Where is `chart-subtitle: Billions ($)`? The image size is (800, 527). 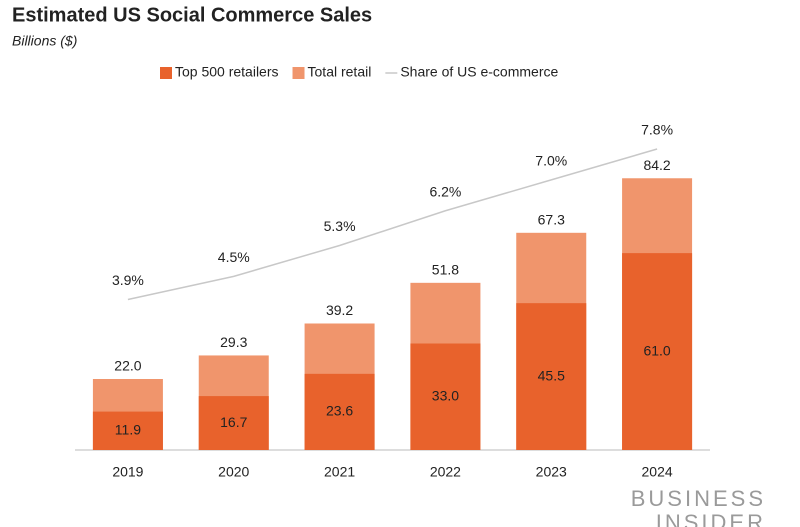
chart-subtitle: Billions ($) is located at coordinates (44, 41).